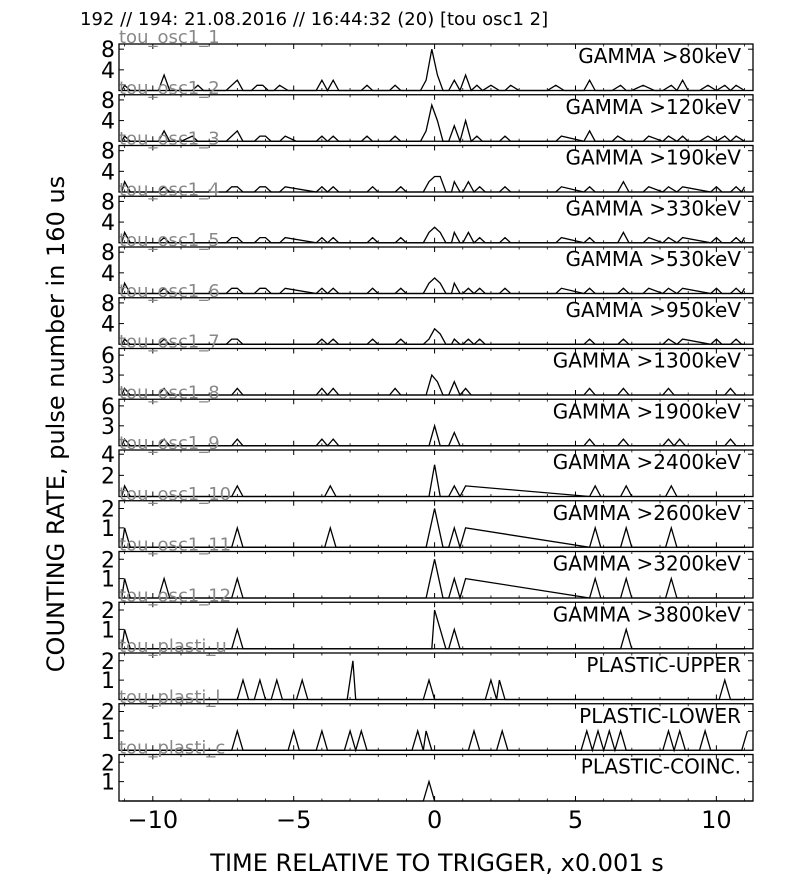 Image resolution: width=792 pixels, height=882 pixels. I want to click on panel-title: GAMMA >950keV, so click(653, 310).